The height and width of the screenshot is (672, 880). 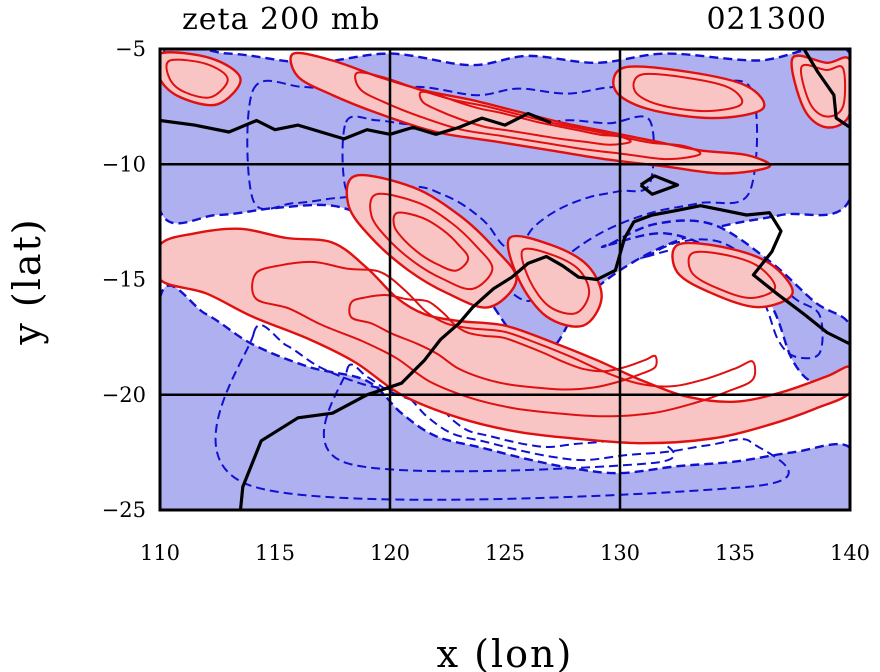 What do you see at coordinates (620, 553) in the screenshot?
I see `x-tick-label: 130` at bounding box center [620, 553].